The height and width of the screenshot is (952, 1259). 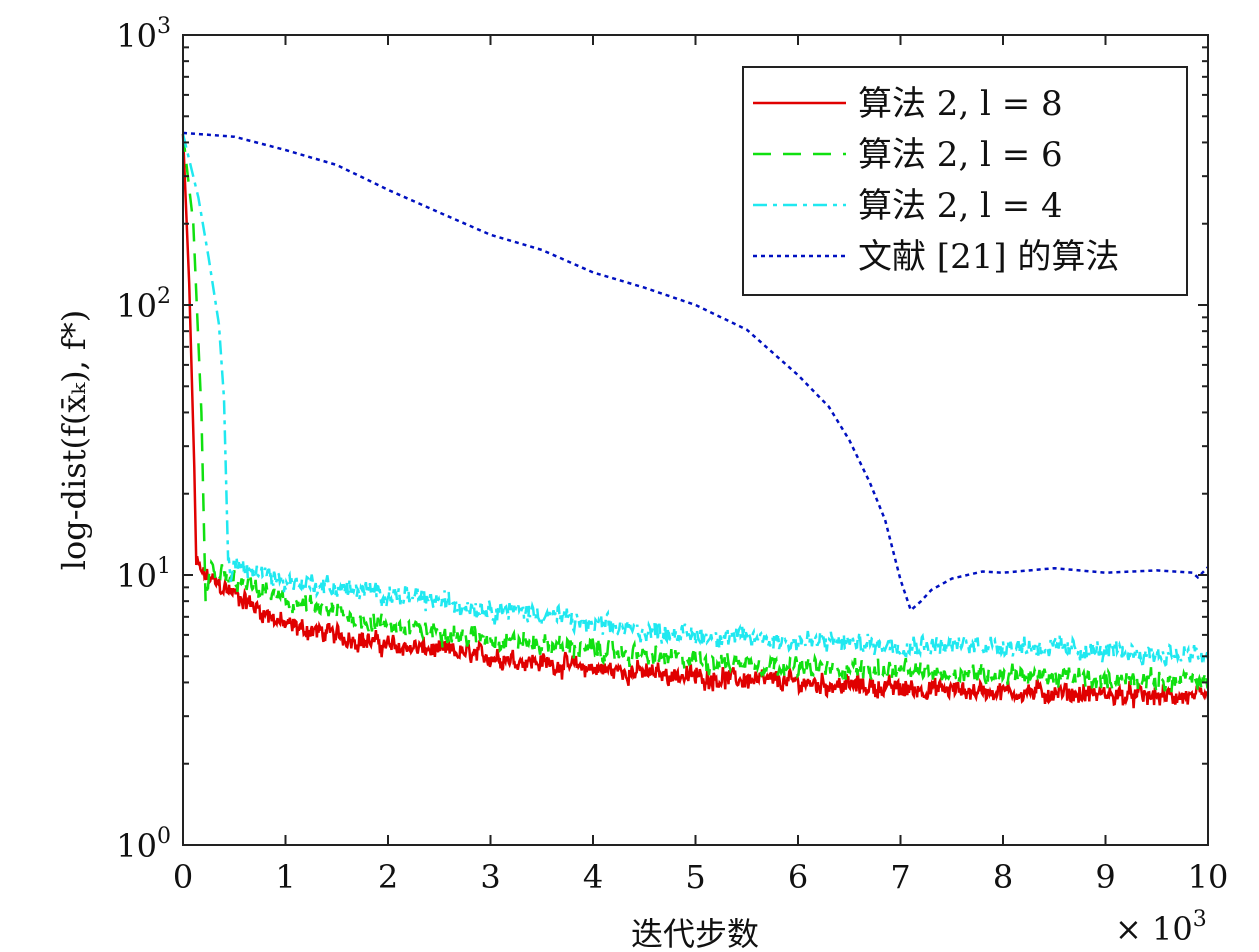 I want to click on x-axis-title: 迭代步数, so click(x=695, y=933).